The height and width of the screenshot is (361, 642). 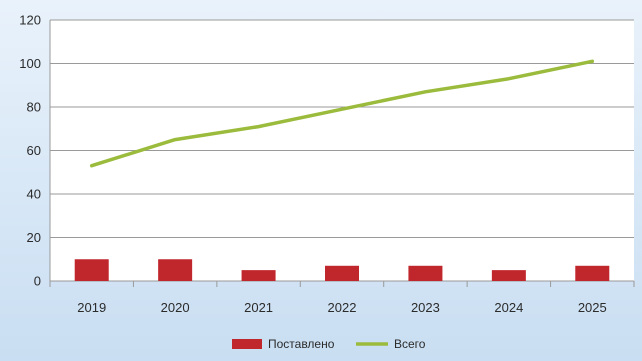 I want to click on bar-2024, so click(x=508, y=275).